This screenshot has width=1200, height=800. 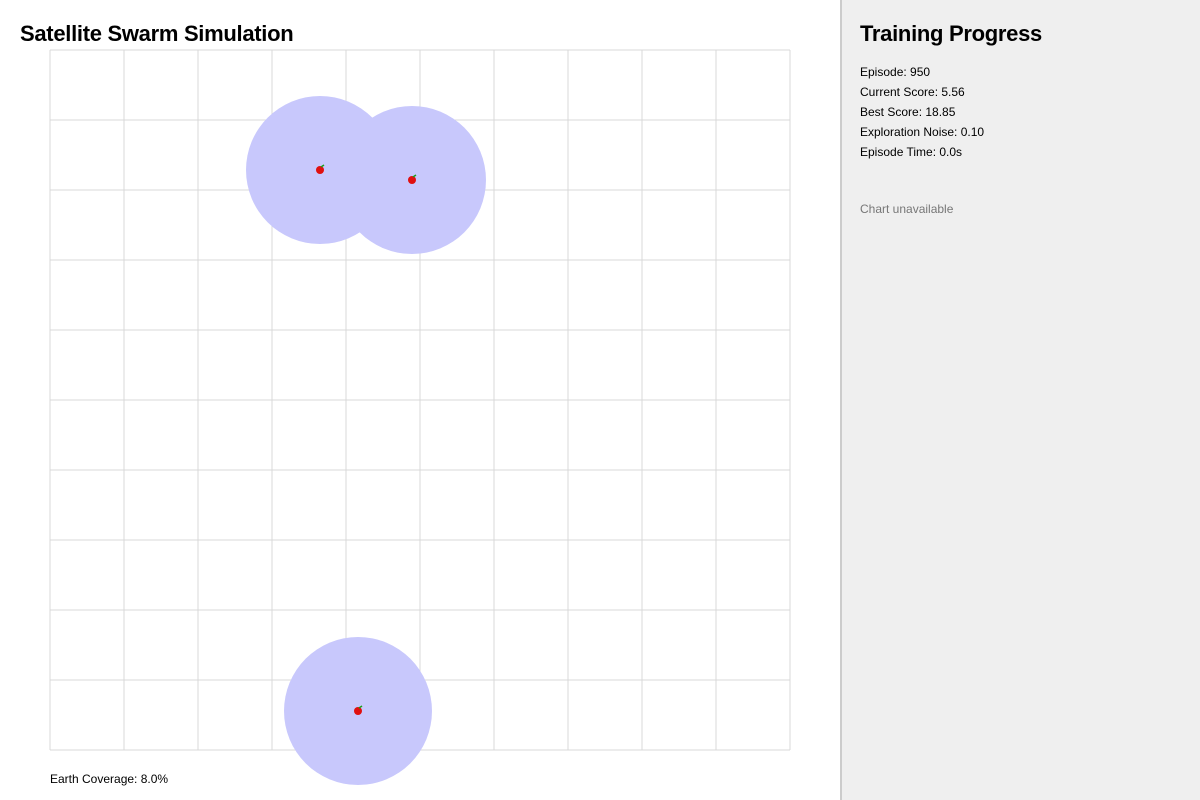 What do you see at coordinates (322, 166) in the screenshot?
I see `satellite-1-heading-icon` at bounding box center [322, 166].